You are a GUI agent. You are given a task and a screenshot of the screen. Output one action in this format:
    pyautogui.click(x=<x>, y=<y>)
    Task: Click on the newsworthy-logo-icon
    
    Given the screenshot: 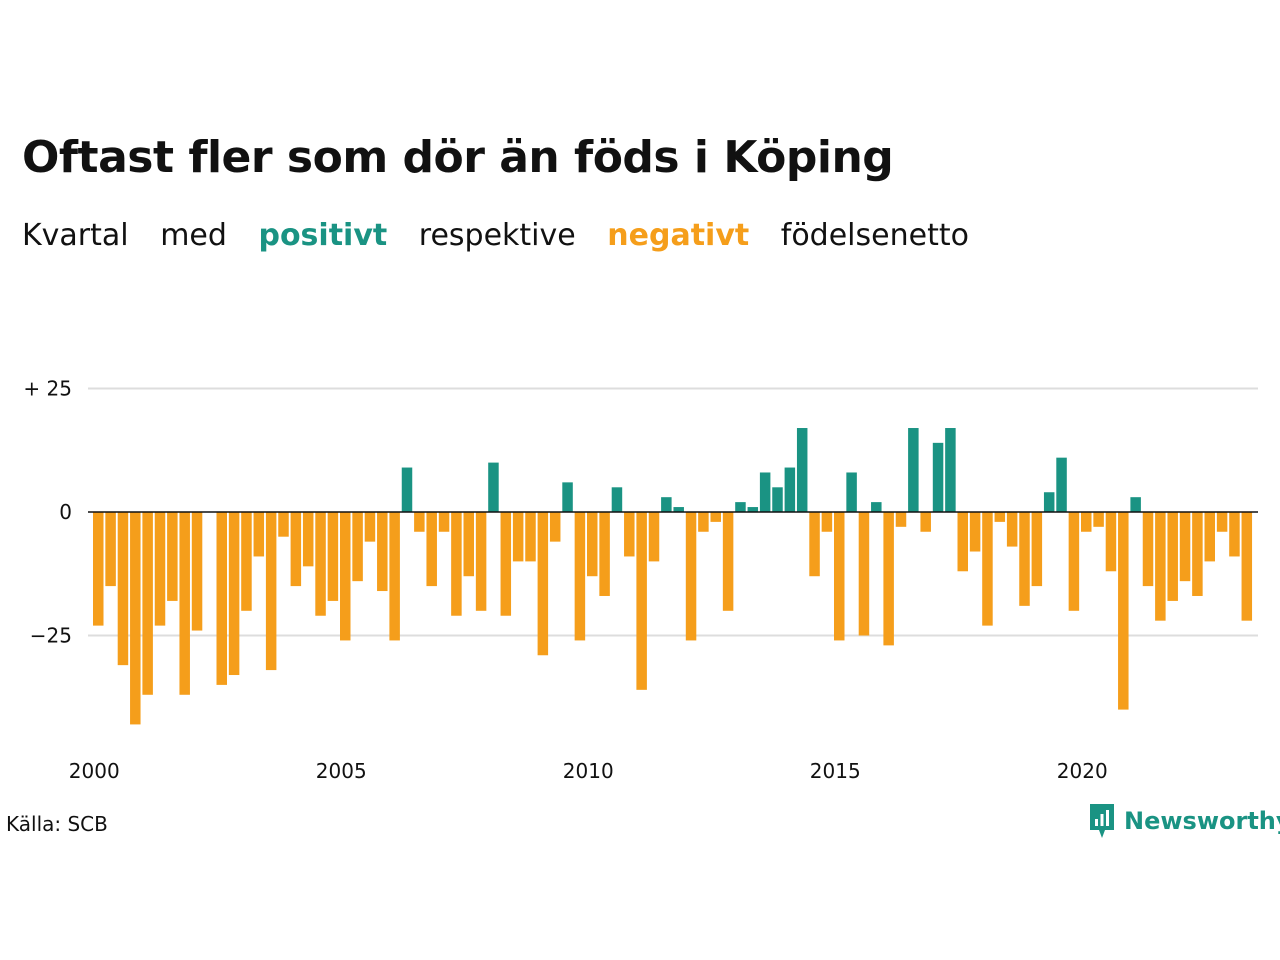 What is the action you would take?
    pyautogui.click(x=1102, y=821)
    